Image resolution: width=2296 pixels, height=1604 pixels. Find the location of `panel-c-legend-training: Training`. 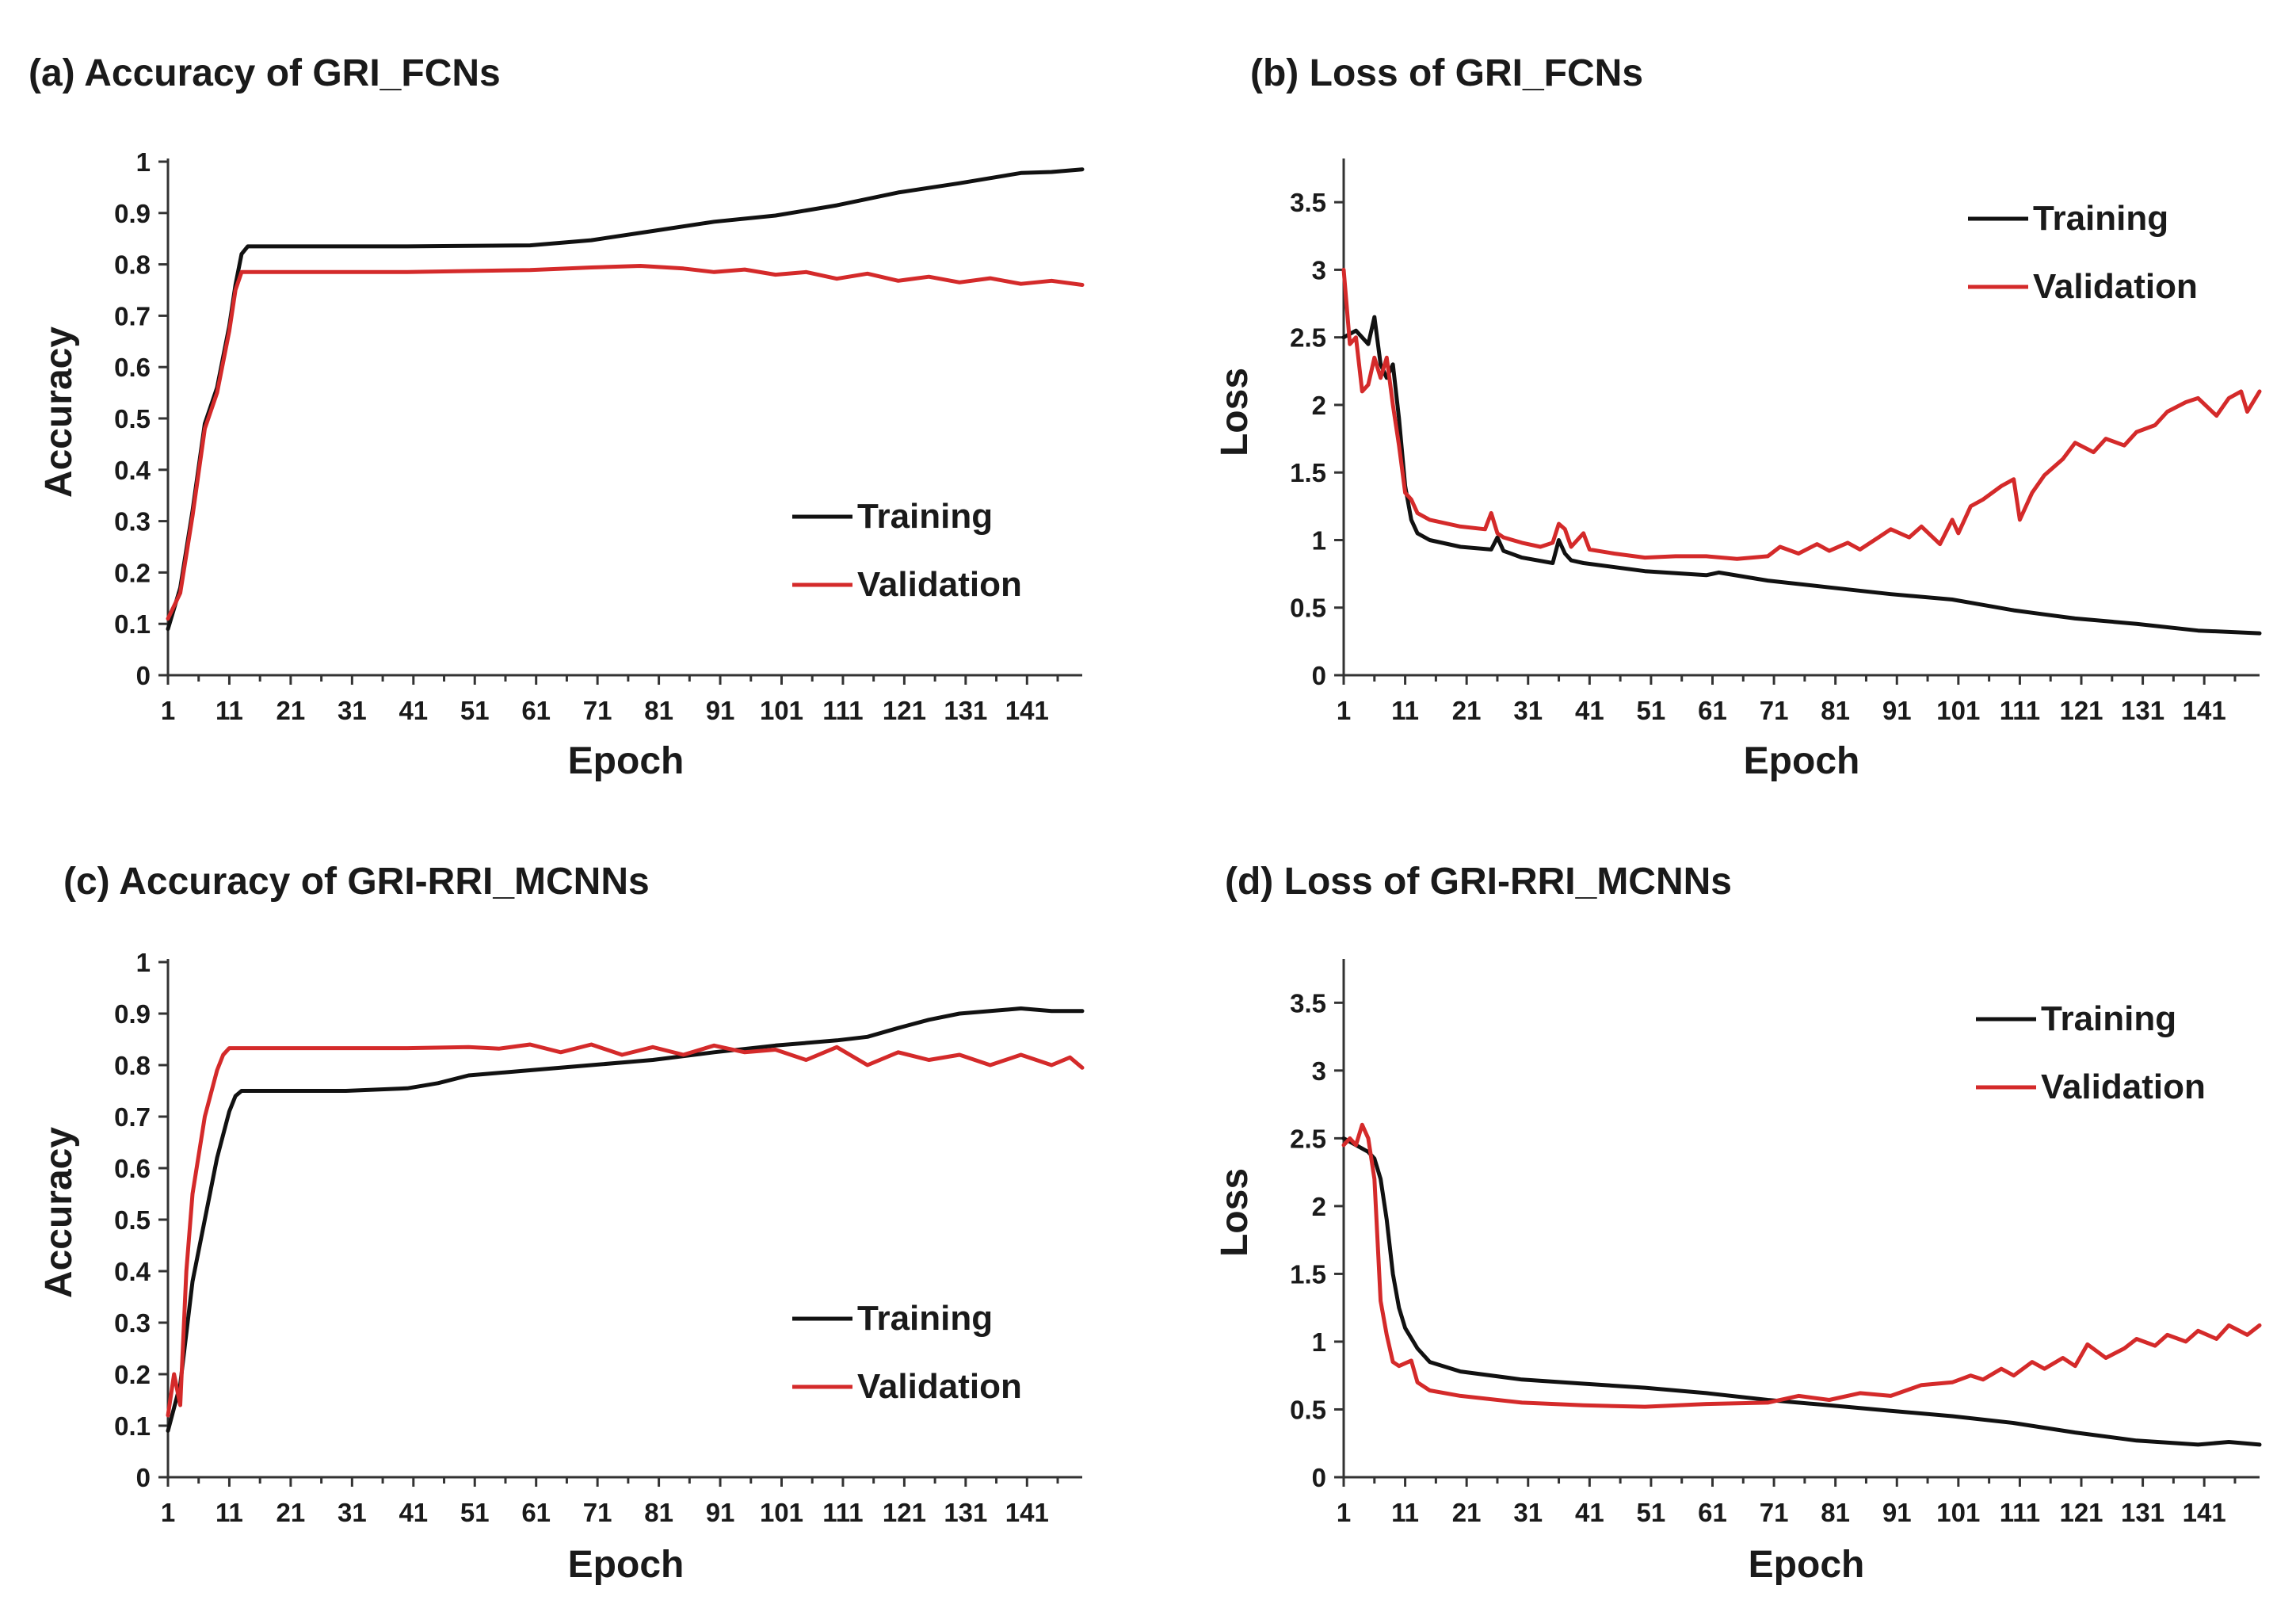

panel-c-legend-training: Training is located at coordinates (892, 1318).